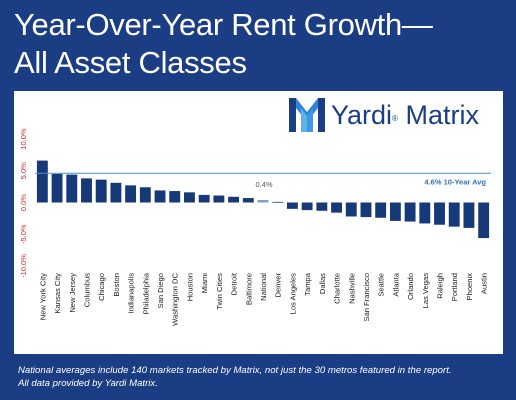 The width and height of the screenshot is (516, 400). What do you see at coordinates (381, 210) in the screenshot?
I see `bar-seattle` at bounding box center [381, 210].